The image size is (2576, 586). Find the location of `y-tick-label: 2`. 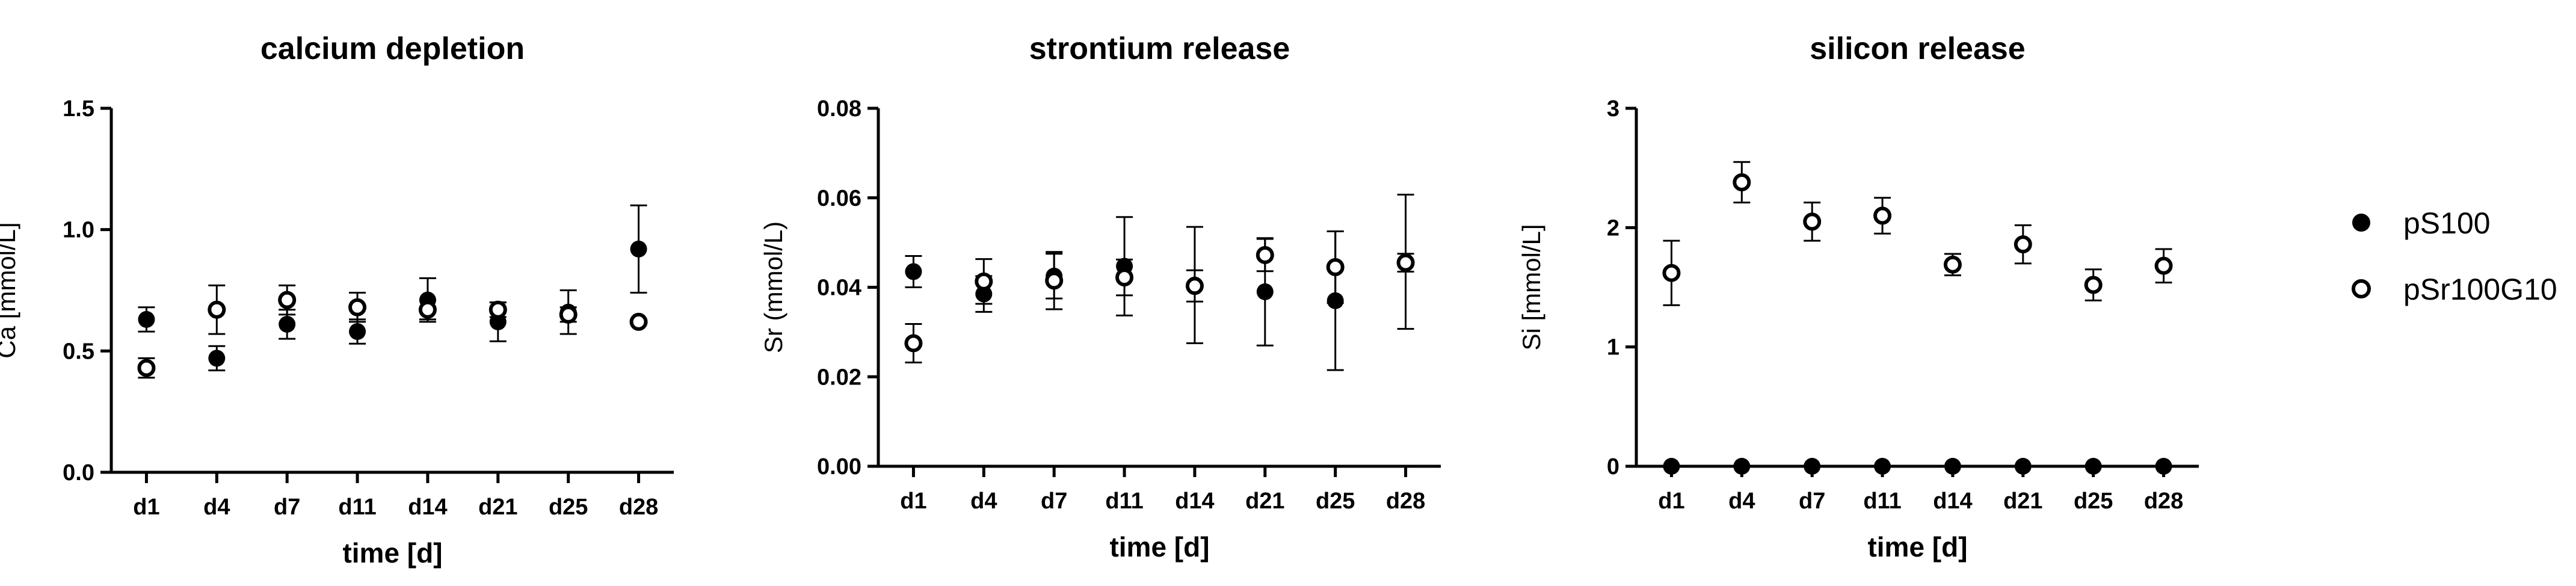

y-tick-label: 2 is located at coordinates (1613, 228).